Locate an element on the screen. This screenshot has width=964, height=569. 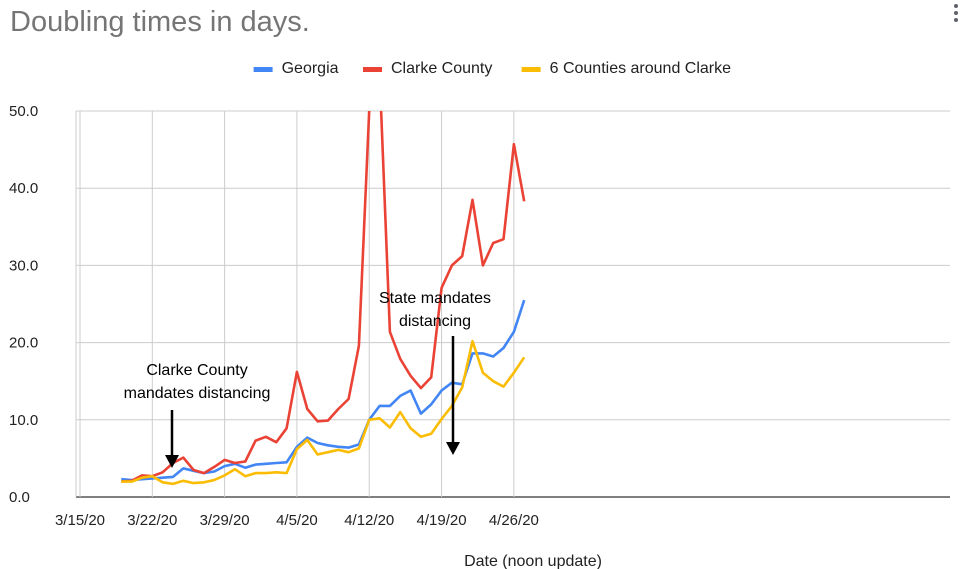
legend-label: Georgia is located at coordinates (310, 68).